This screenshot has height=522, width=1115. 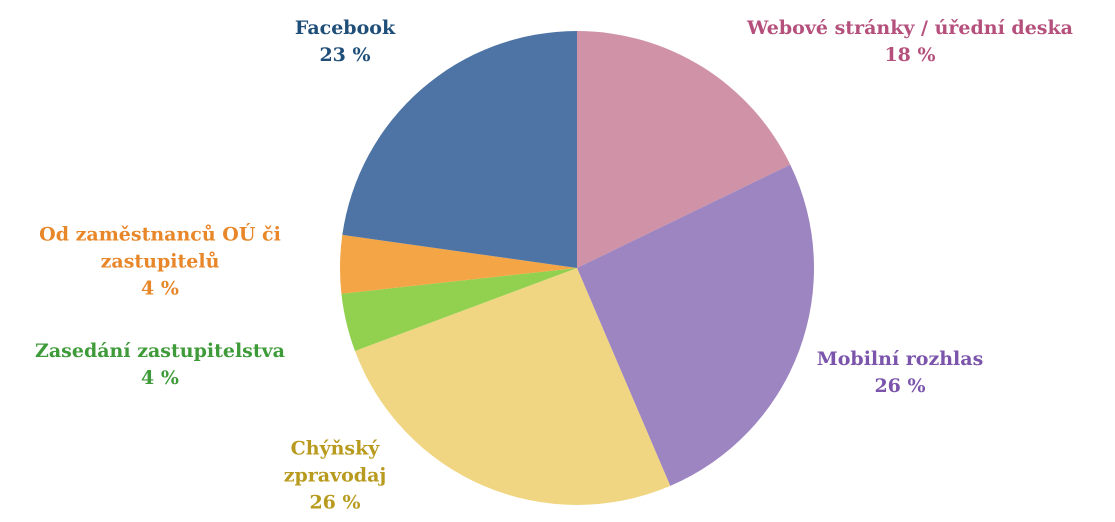 What do you see at coordinates (345, 55) in the screenshot?
I see `value-label: 23 %` at bounding box center [345, 55].